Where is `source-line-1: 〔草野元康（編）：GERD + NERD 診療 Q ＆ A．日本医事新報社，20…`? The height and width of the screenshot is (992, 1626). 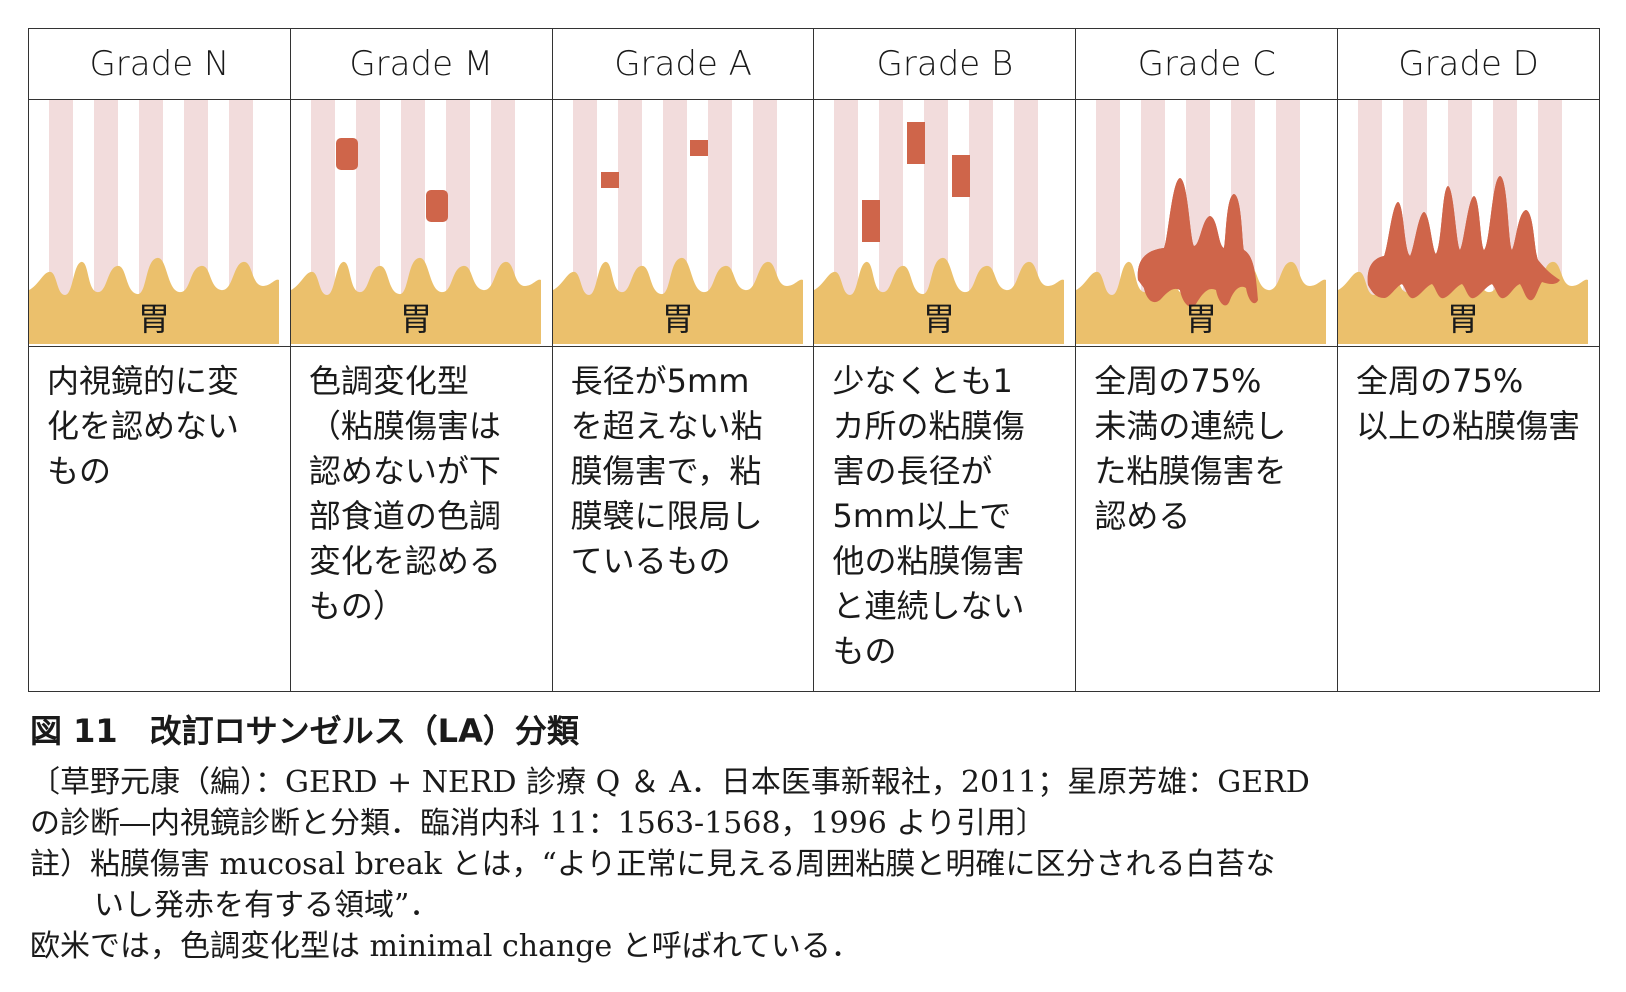
source-line-1: 〔草野元康（編）：GERD + NERD 診療 Q ＆ A．日本医事新報社，20… is located at coordinates (670, 782).